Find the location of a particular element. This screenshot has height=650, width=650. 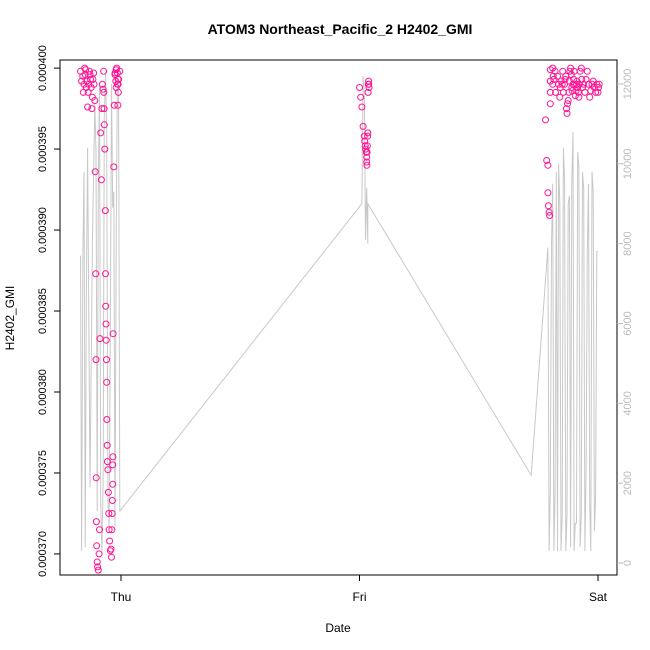

y2-tick-label: 0 is located at coordinates (628, 563).